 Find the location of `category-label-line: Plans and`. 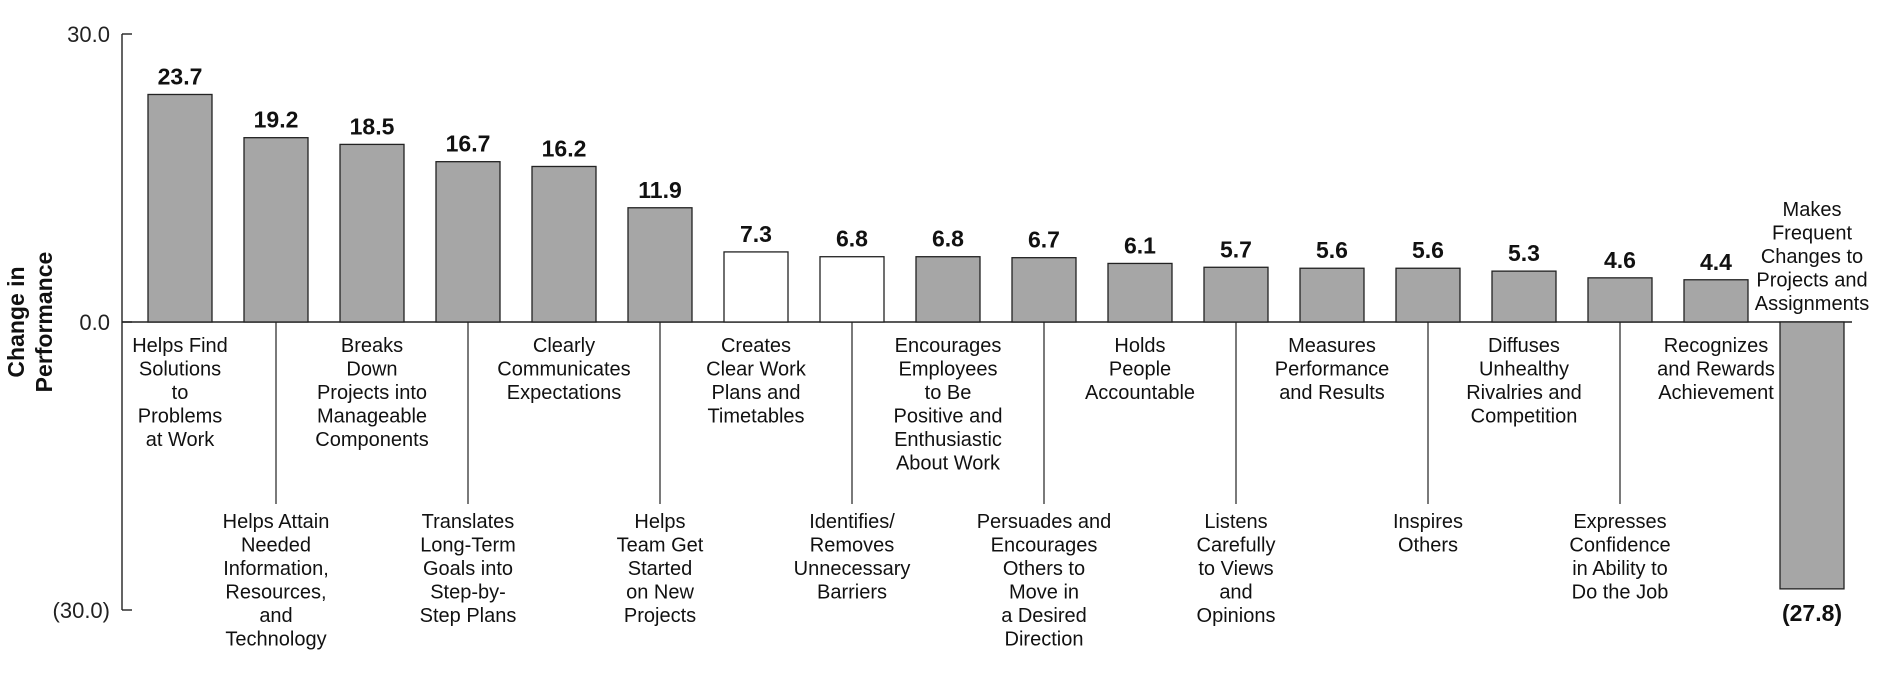

category-label-line: Plans and is located at coordinates (756, 393).